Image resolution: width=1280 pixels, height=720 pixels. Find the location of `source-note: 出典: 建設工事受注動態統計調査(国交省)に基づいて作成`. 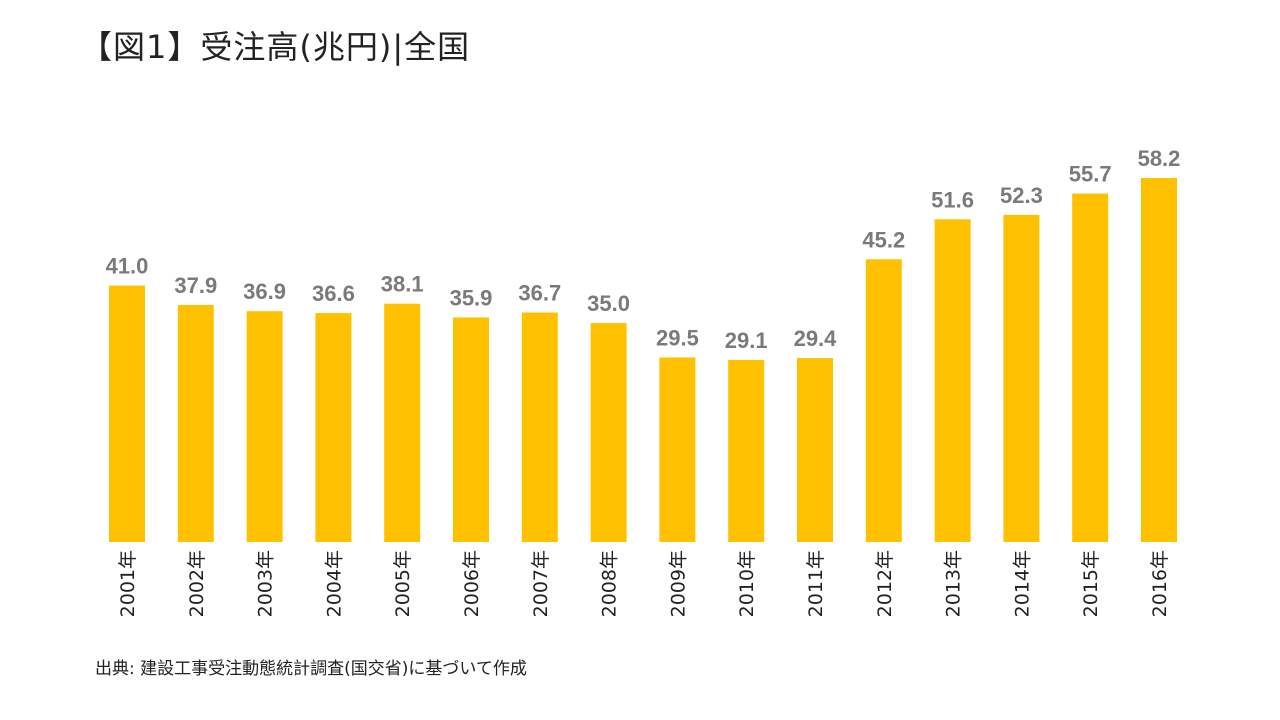

source-note: 出典: 建設工事受注動態統計調査(国交省)に基づいて作成 is located at coordinates (311, 669).